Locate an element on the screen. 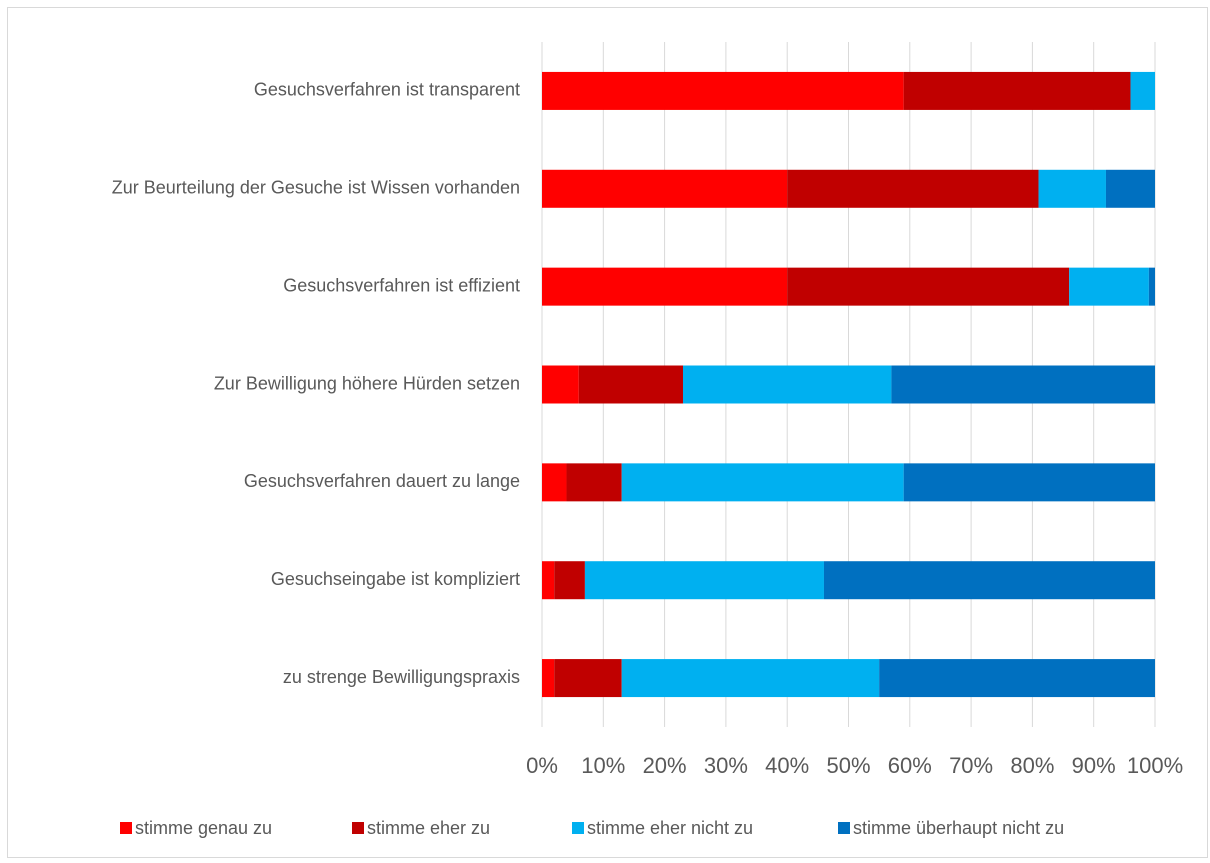  category-label: Zur Bewilligung höhere Hürden setzen is located at coordinates (367, 383).